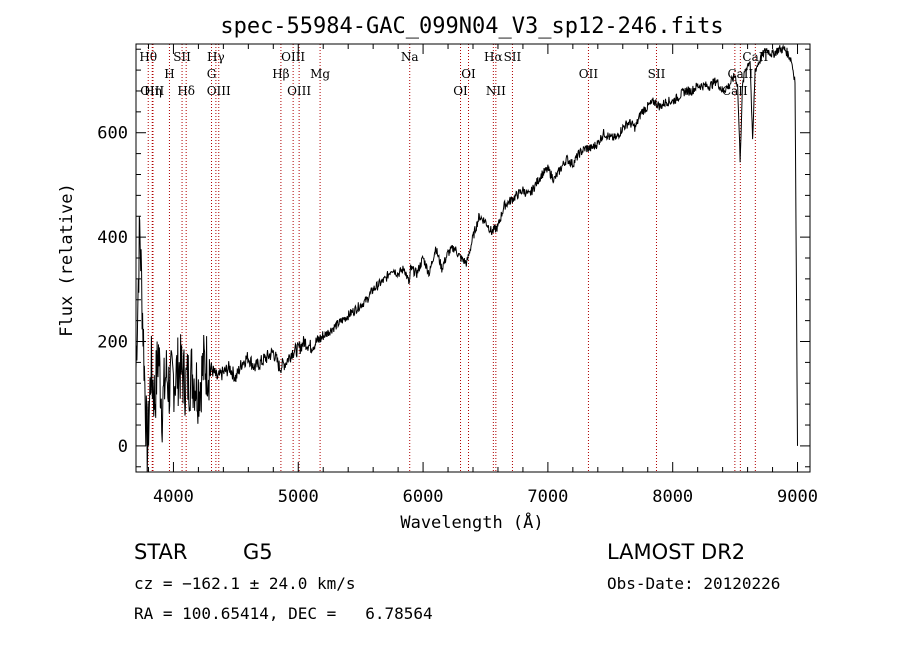  What do you see at coordinates (293, 57) in the screenshot?
I see `line-label-9: OIII` at bounding box center [293, 57].